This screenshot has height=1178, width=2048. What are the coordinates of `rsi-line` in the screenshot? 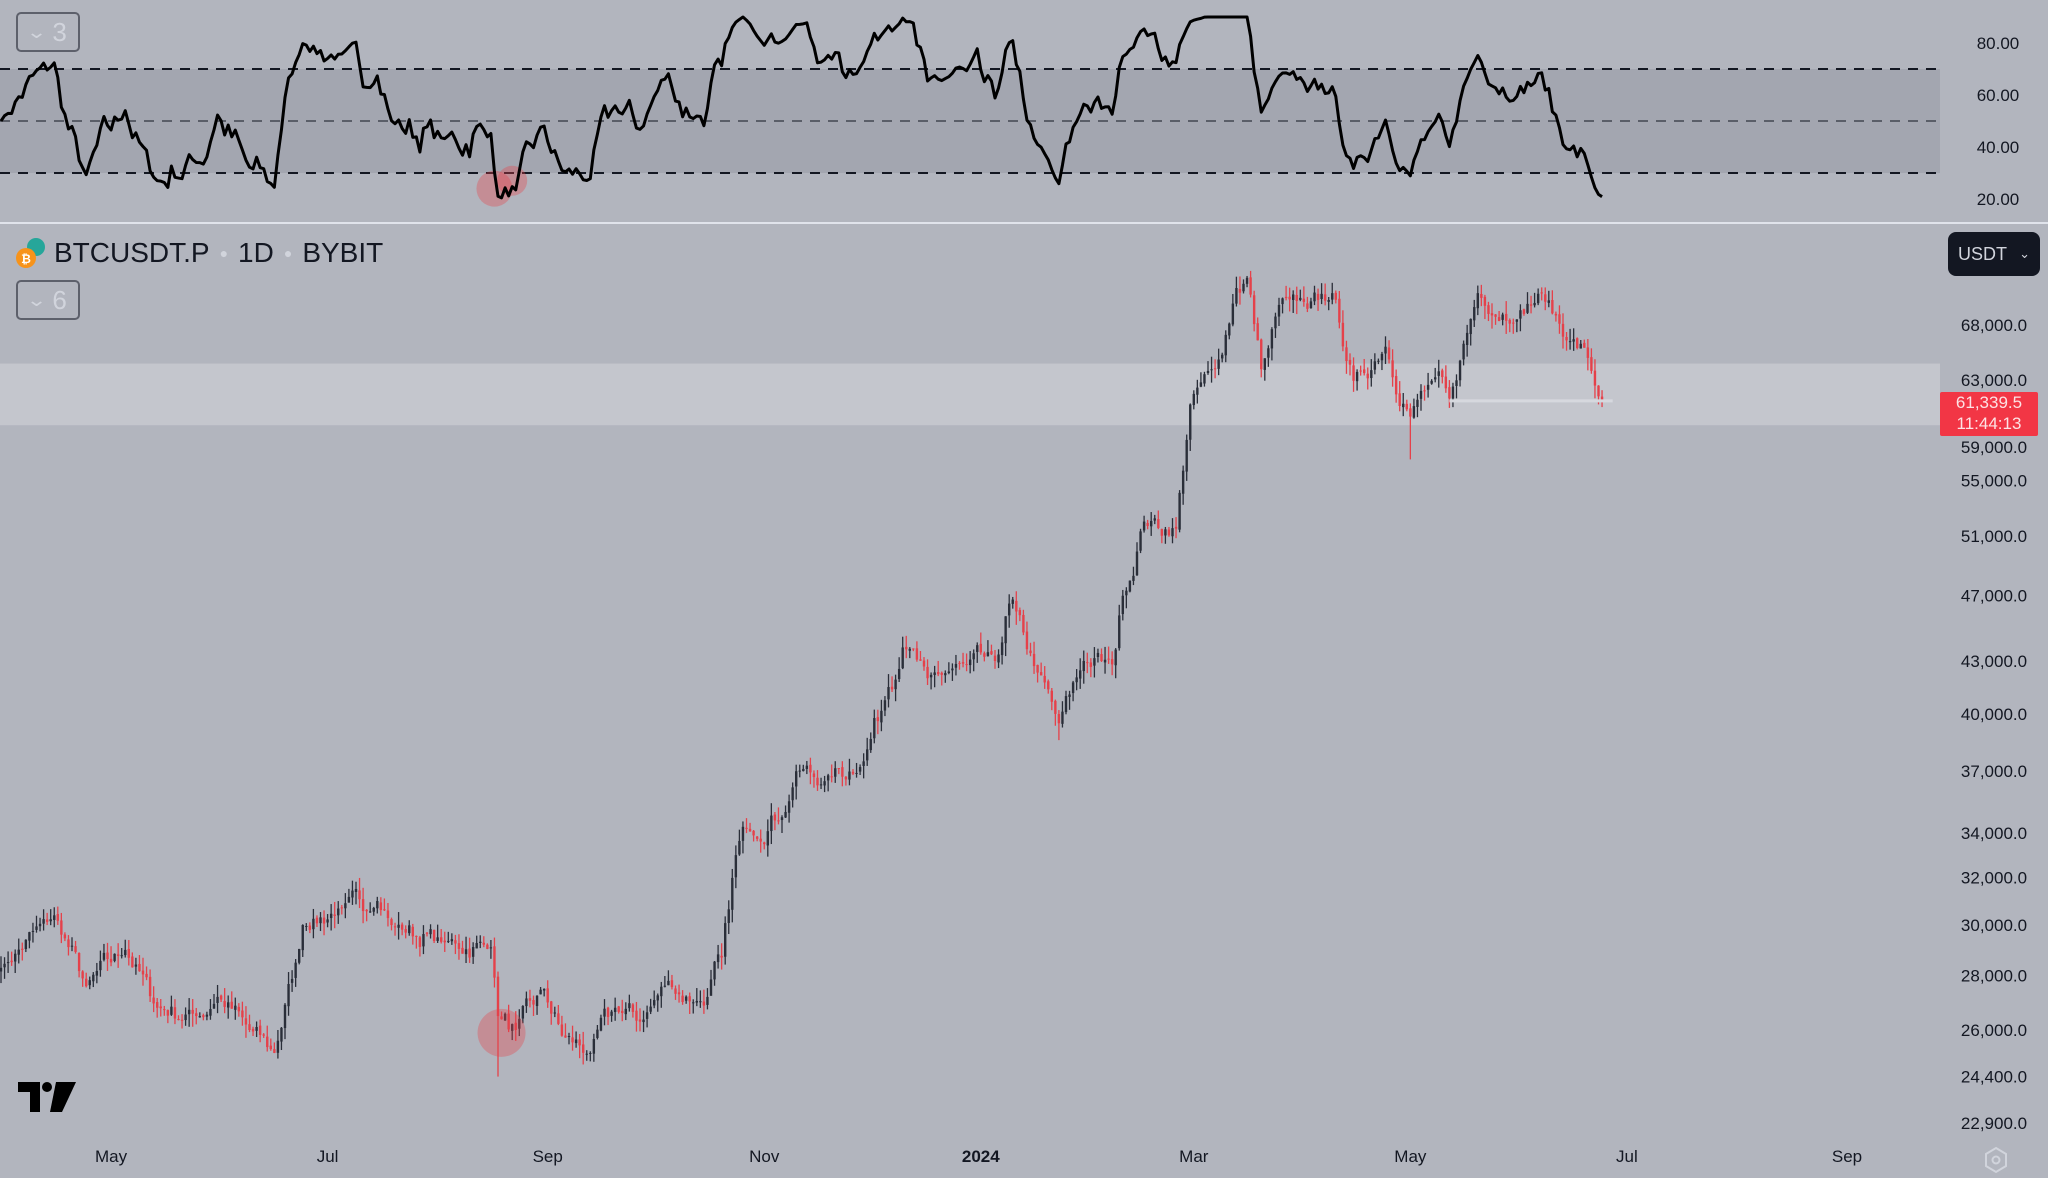 It's located at (801, 107).